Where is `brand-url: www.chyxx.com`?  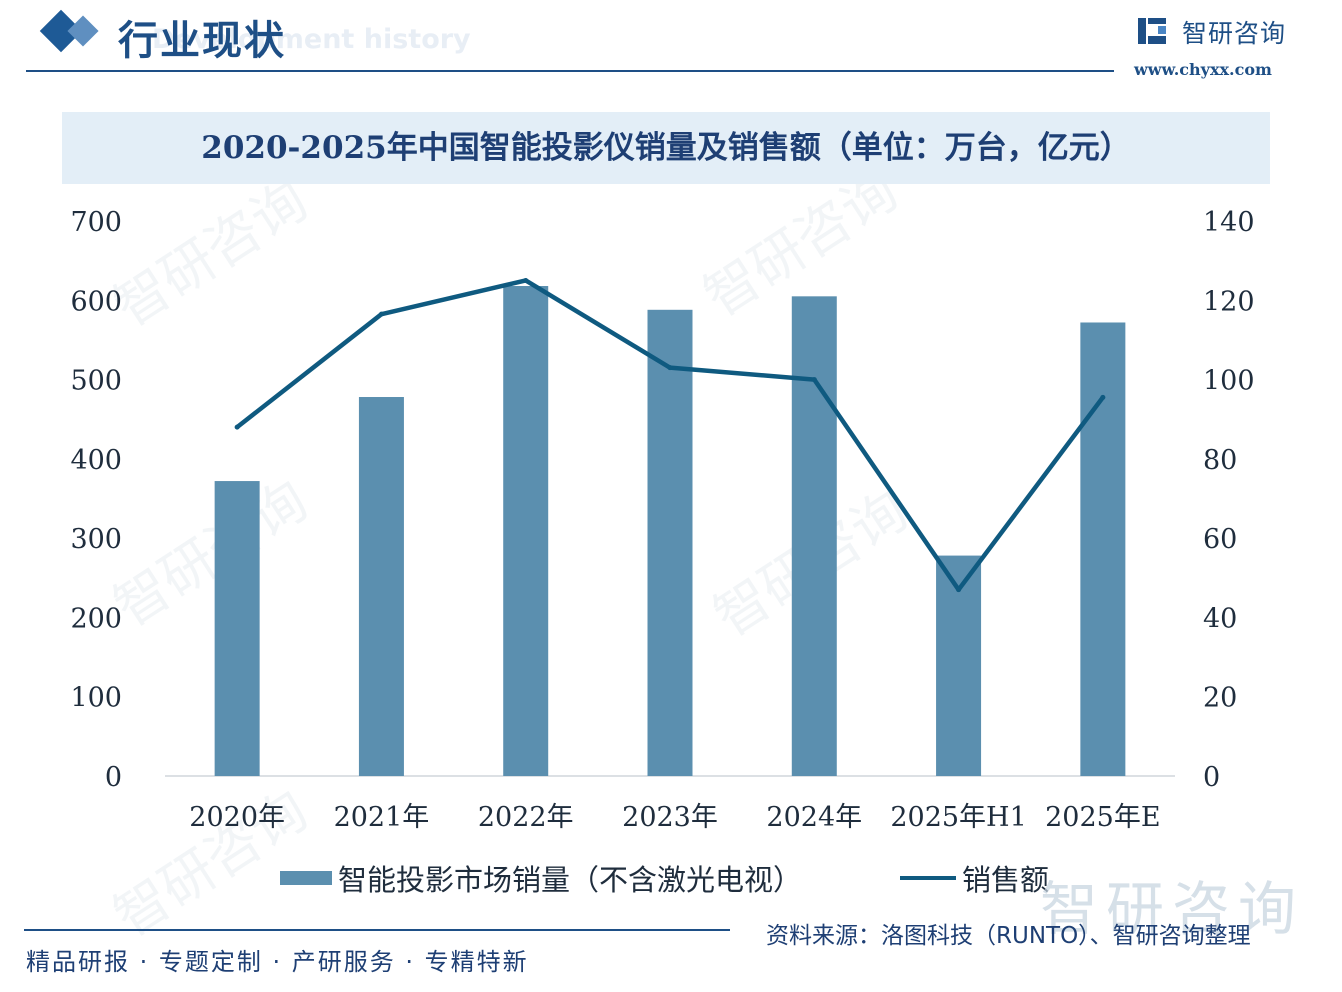 brand-url: www.chyxx.com is located at coordinates (1203, 69).